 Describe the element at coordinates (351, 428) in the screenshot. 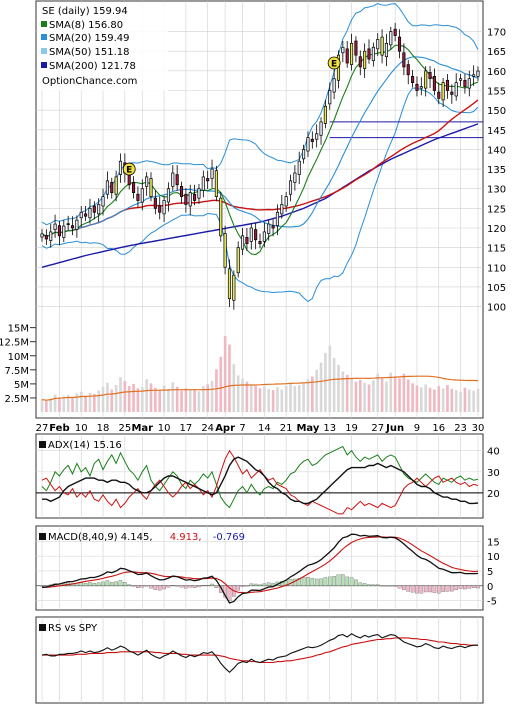

I see `x-tick-label: 19` at that location.